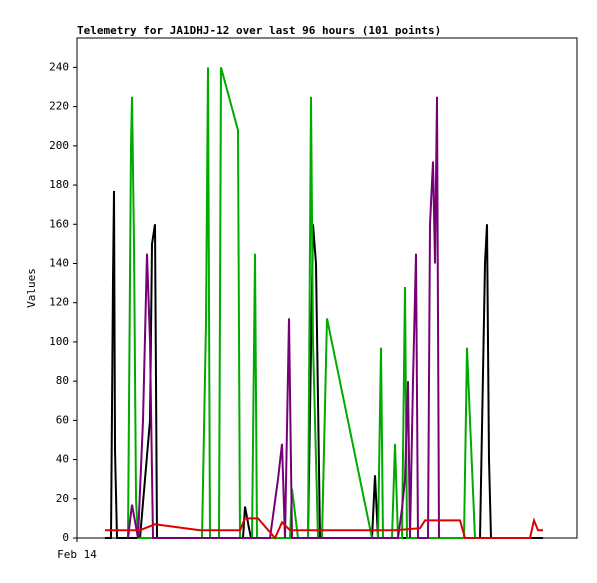 This screenshot has width=597, height=583. I want to click on y-tick-label: 180, so click(59, 184).